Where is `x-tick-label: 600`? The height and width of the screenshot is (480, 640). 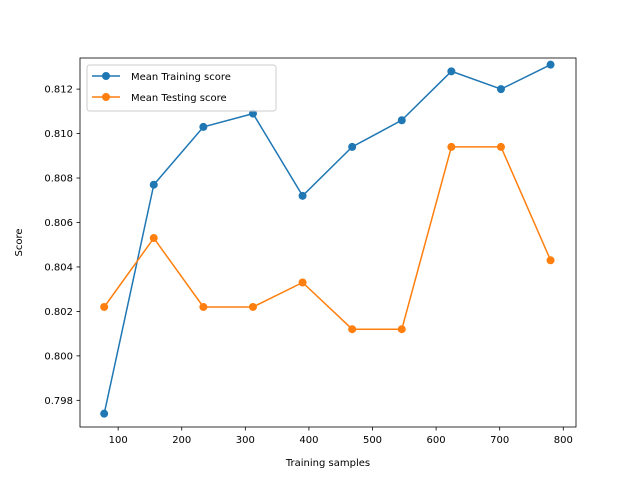
x-tick-label: 600 is located at coordinates (436, 440).